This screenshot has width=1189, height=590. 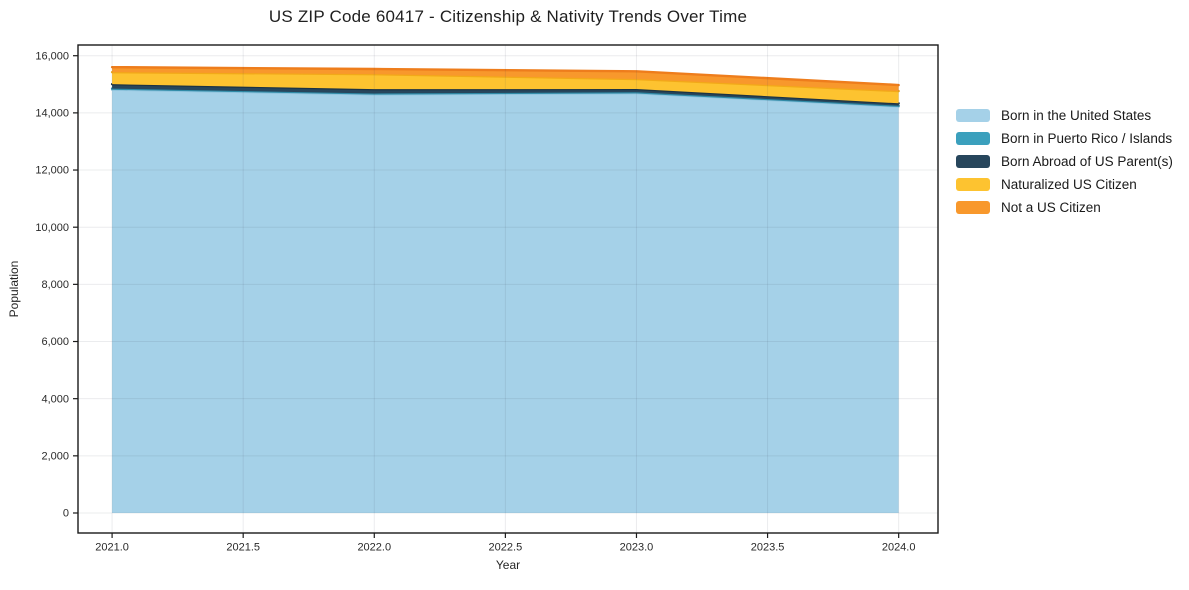 What do you see at coordinates (55, 399) in the screenshot?
I see `y-tick-label: 4,000` at bounding box center [55, 399].